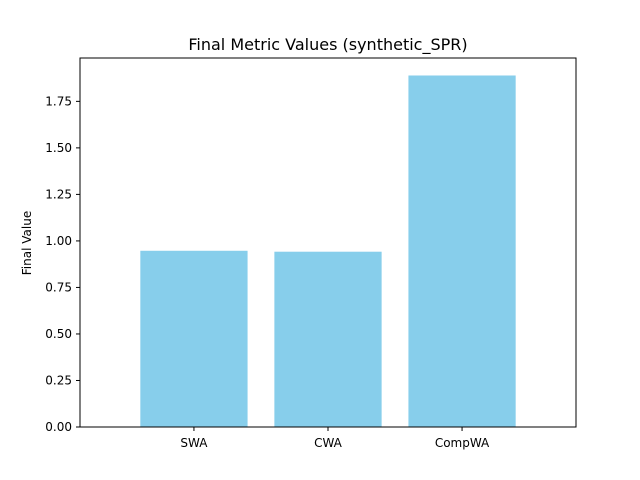 This screenshot has width=640, height=480. What do you see at coordinates (194, 338) in the screenshot?
I see `bar-swa` at bounding box center [194, 338].